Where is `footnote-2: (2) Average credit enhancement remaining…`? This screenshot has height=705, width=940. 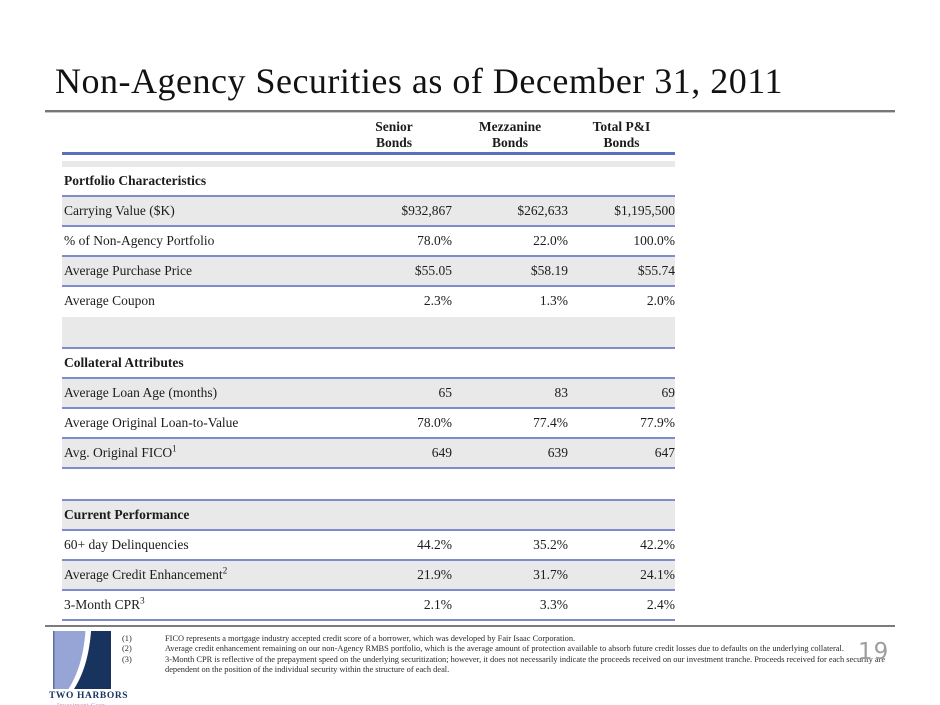 footnote-2: (2) Average credit enhancement remaining… is located at coordinates (504, 649).